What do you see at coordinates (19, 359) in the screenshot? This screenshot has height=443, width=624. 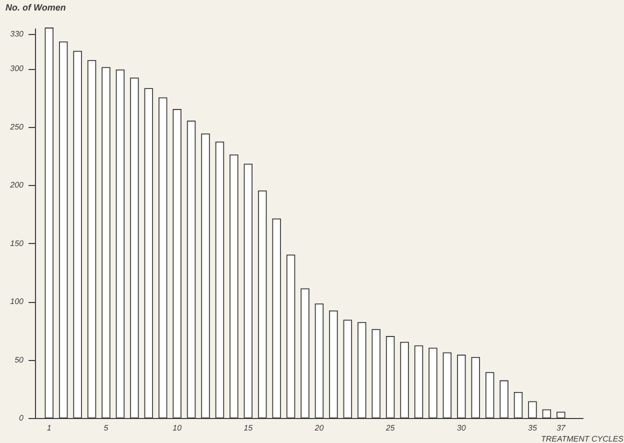 I see `y-tick-label: 50` at bounding box center [19, 359].